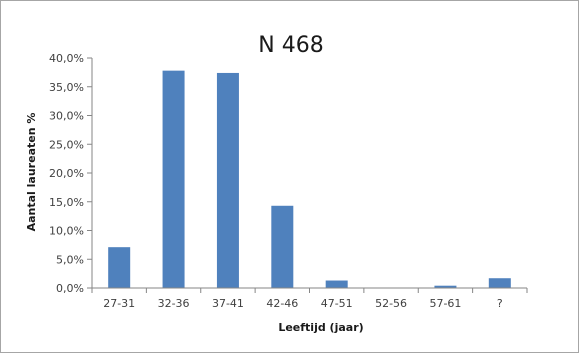  I want to click on x-tick-label: 42-46, so click(282, 303).